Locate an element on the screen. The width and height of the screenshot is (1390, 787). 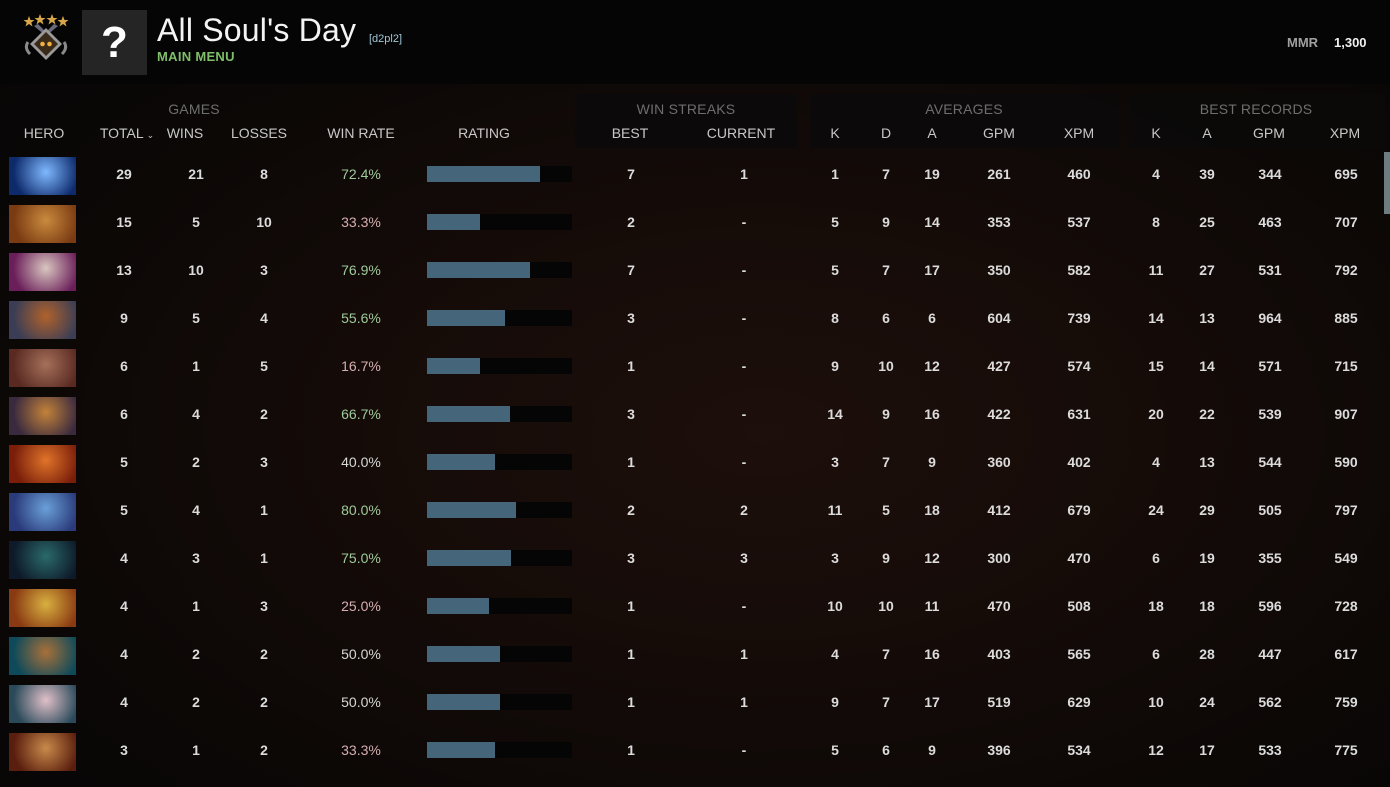
col-current-streak: CURRENT is located at coordinates (741, 133).